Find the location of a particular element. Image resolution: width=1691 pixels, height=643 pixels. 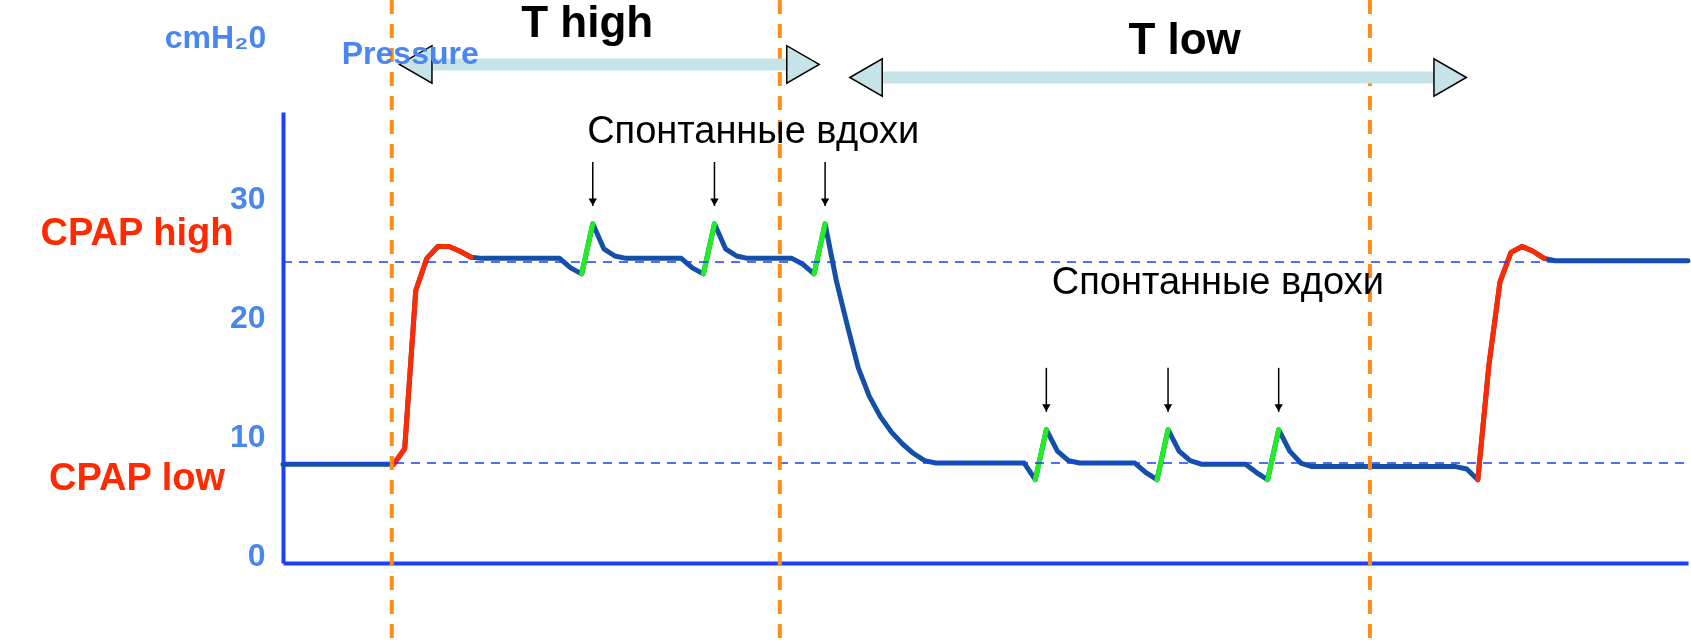

y-axis-title: cmH₂0 is located at coordinates (215, 36).